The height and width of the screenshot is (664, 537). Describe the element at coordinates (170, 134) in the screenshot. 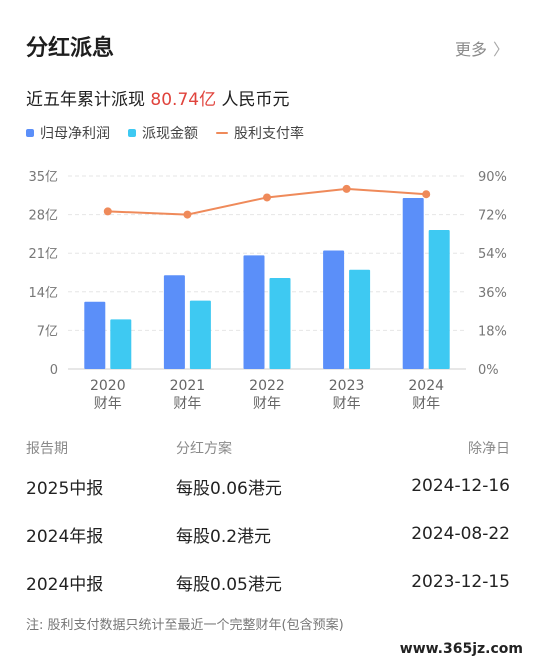

I see `legend-label: 派现金额` at that location.